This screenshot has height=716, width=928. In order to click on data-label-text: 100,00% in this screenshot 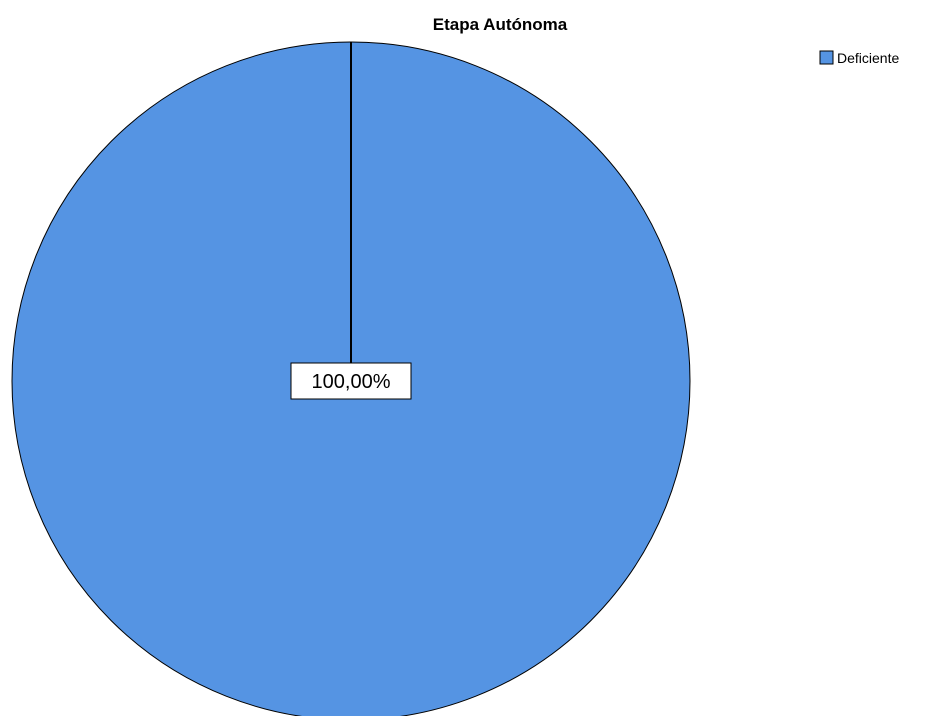, I will do `click(351, 382)`.